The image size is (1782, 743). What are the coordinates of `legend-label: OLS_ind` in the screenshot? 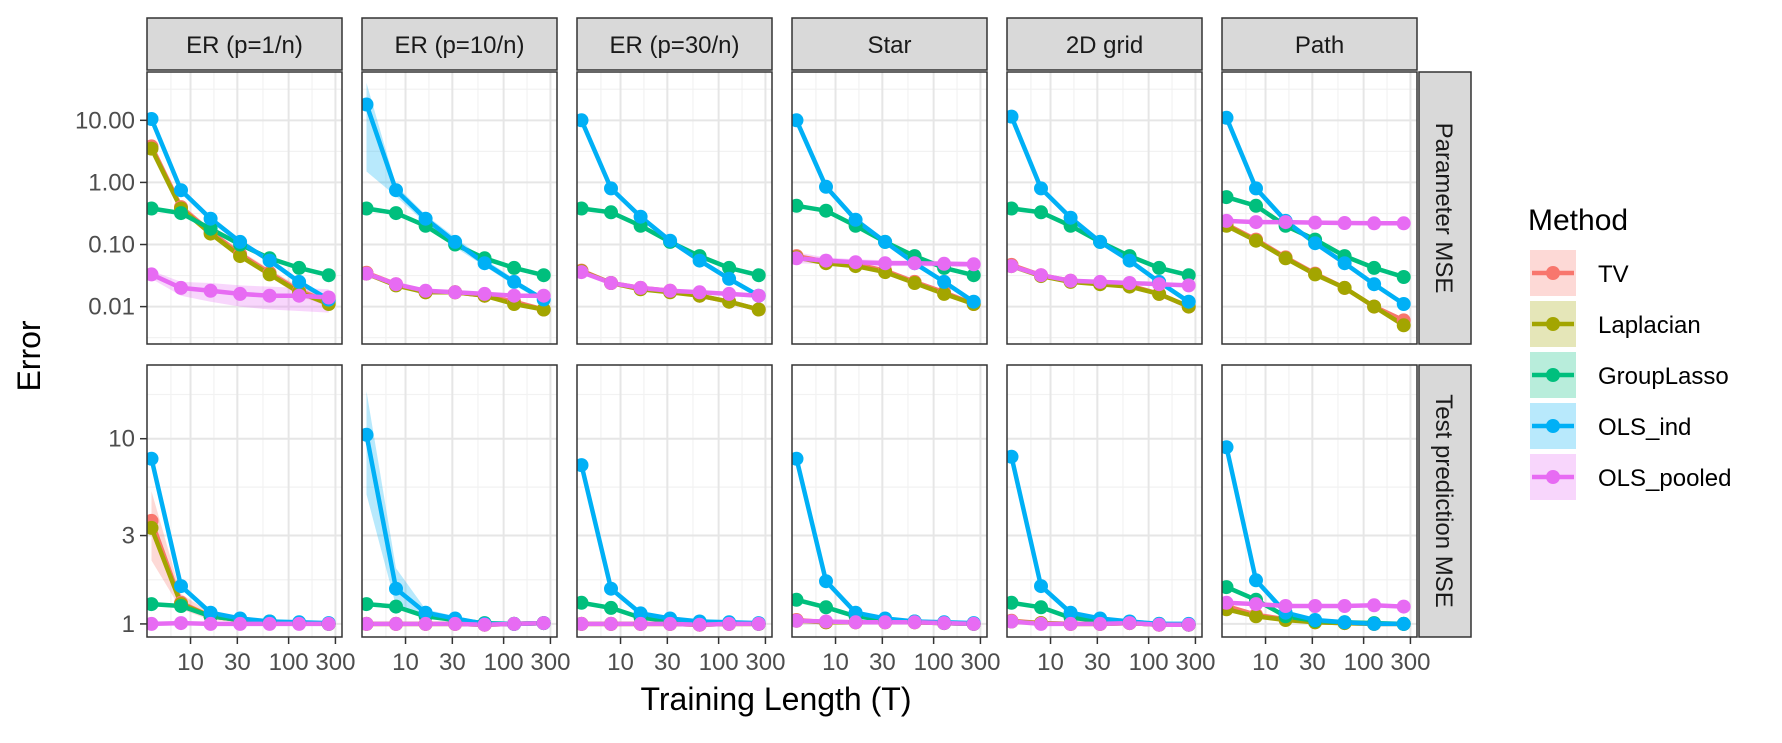 It's located at (1644, 427).